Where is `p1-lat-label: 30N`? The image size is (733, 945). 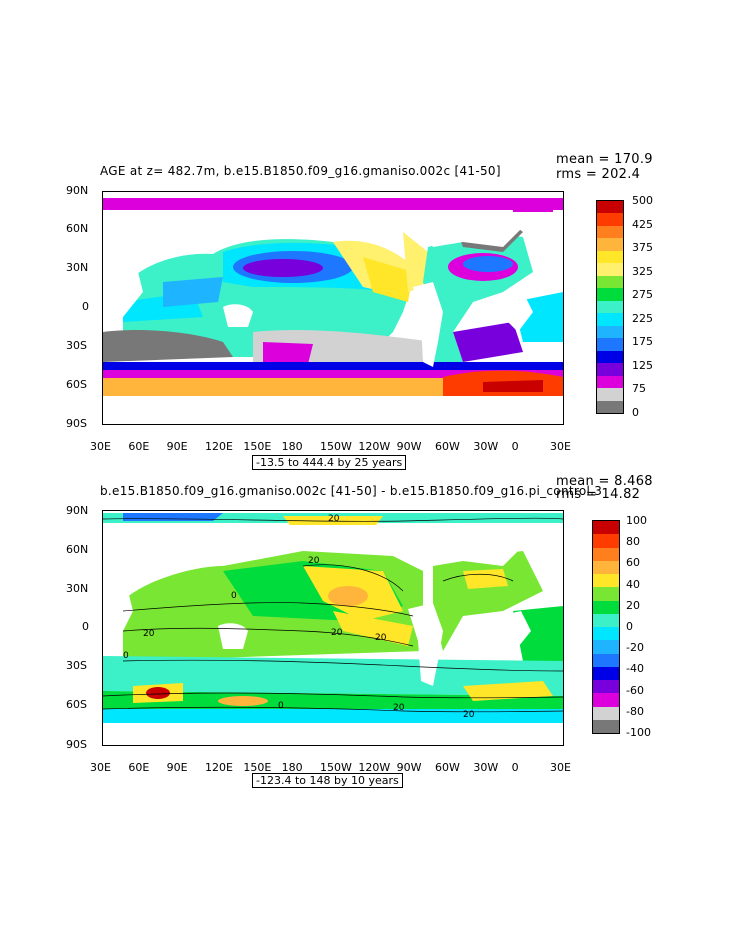
p1-lat-label: 30N is located at coordinates (77, 267).